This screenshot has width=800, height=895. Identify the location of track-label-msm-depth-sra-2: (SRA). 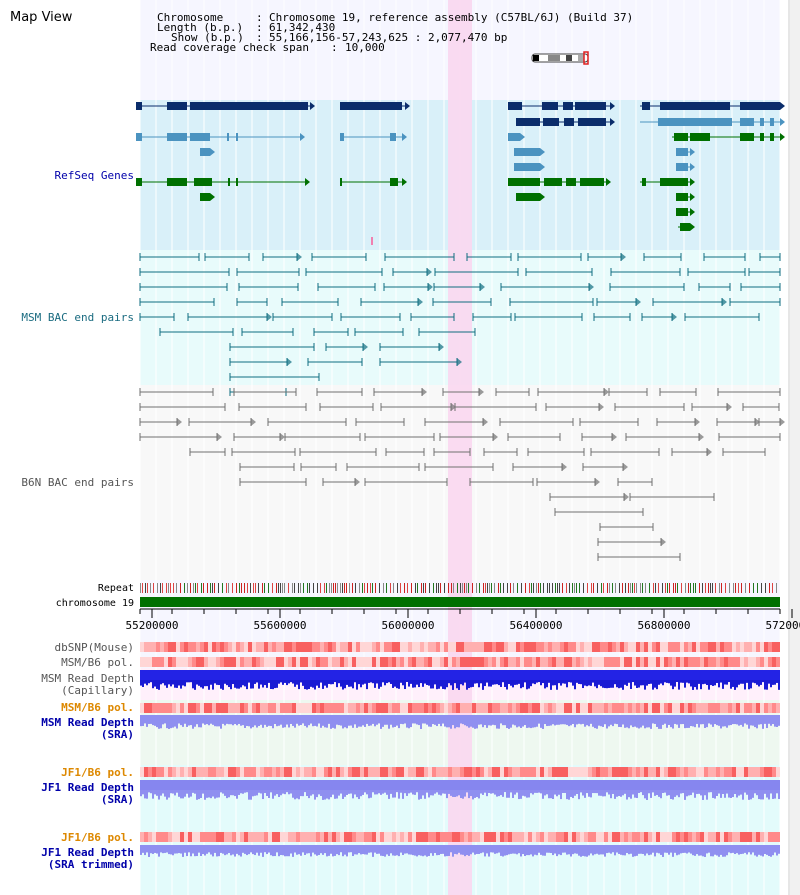
(117, 734).